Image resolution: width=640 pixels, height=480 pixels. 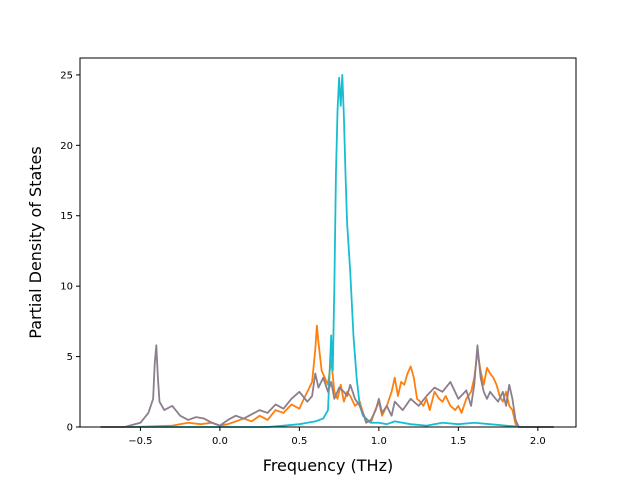 What do you see at coordinates (66, 216) in the screenshot?
I see `y-tick-label: 15` at bounding box center [66, 216].